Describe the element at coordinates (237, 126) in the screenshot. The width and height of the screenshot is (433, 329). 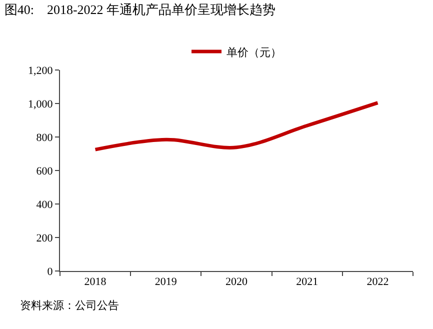
I see `line-series` at that location.